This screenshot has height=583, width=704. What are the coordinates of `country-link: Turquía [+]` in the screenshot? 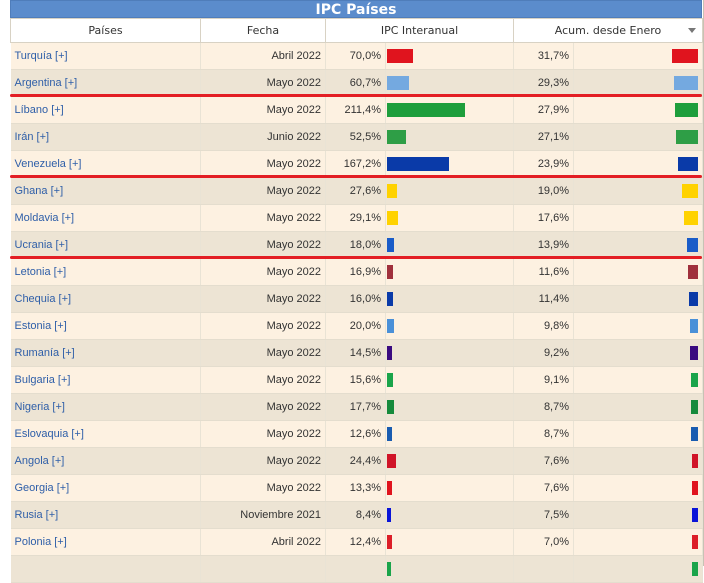 It's located at (105, 56).